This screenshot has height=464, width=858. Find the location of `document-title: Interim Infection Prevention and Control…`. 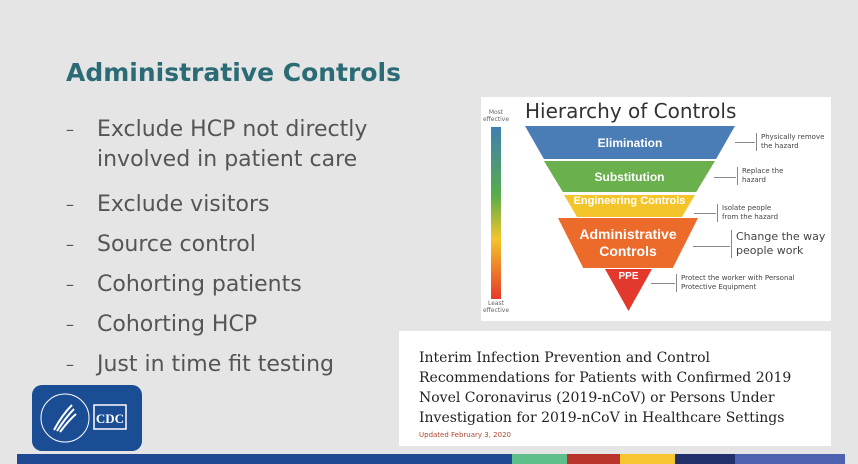

document-title: Interim Infection Prevention and Control… is located at coordinates (605, 388).